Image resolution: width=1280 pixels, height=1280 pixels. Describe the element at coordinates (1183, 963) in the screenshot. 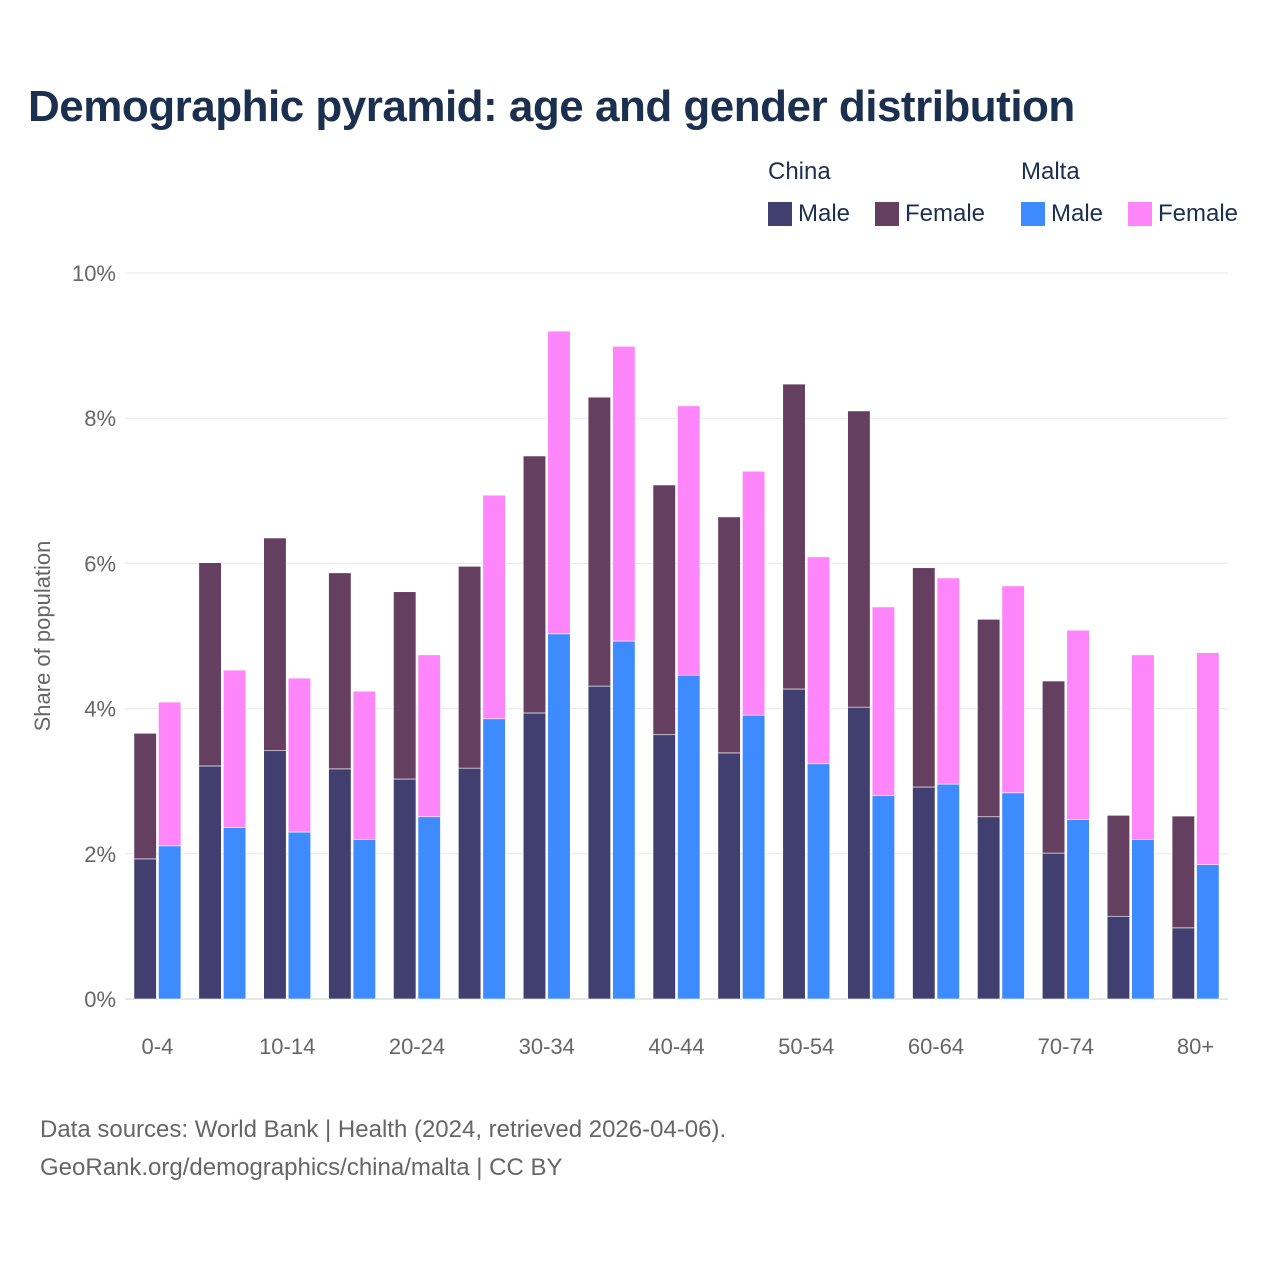

I see `bar-china-male-80+` at that location.